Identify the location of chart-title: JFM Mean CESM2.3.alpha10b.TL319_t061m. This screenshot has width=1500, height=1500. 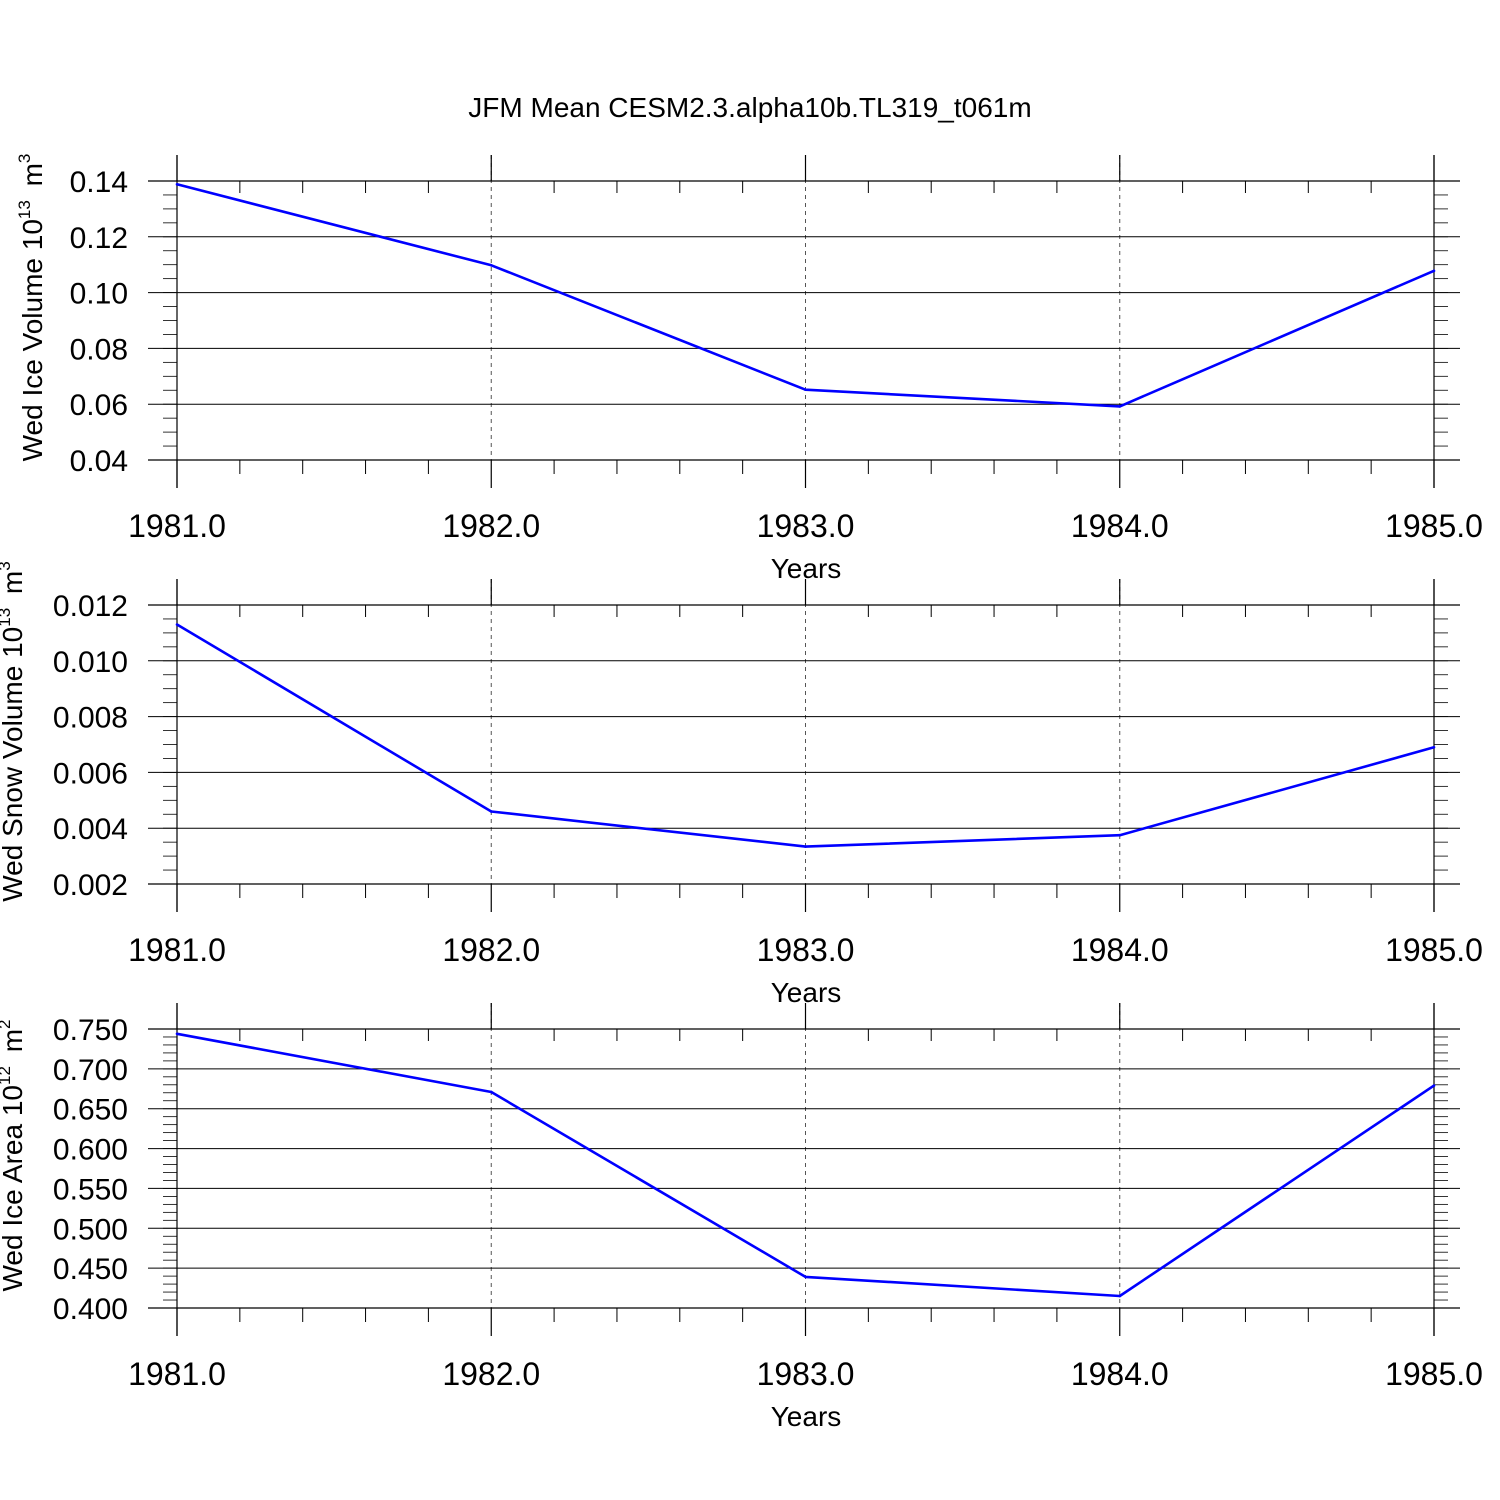
(749, 107).